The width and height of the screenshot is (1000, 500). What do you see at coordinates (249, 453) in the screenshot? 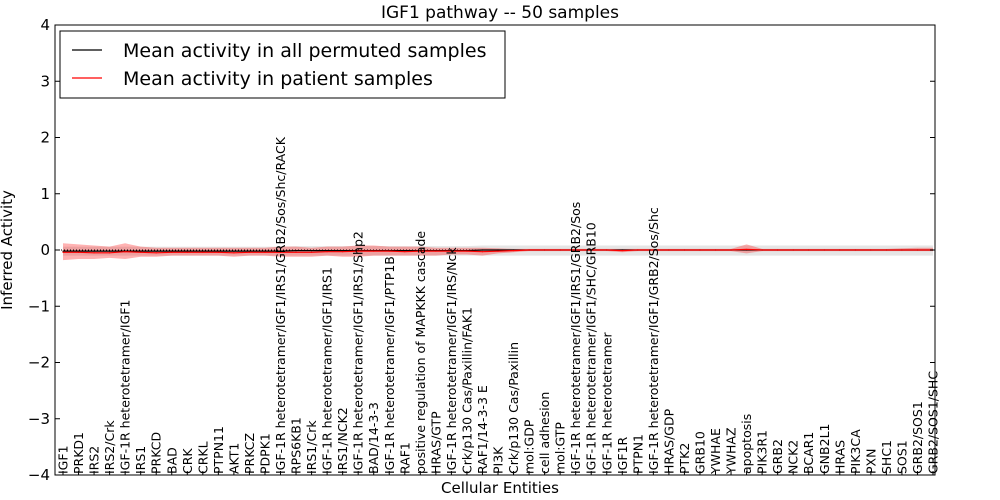
I see `x-tick-label: PRKCZ` at bounding box center [249, 453].